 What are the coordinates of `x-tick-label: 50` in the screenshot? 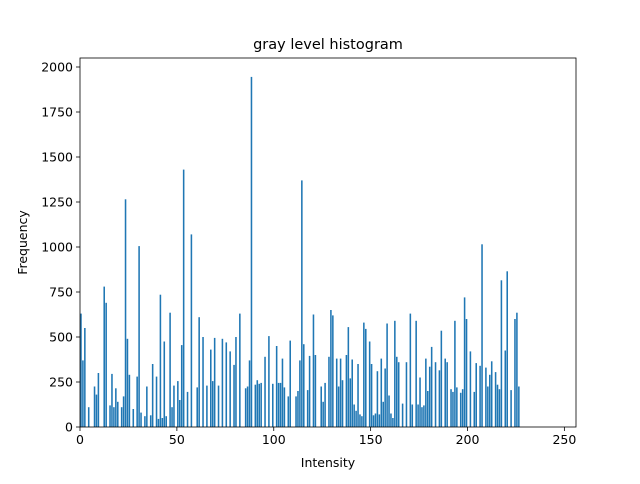 It's located at (177, 439).